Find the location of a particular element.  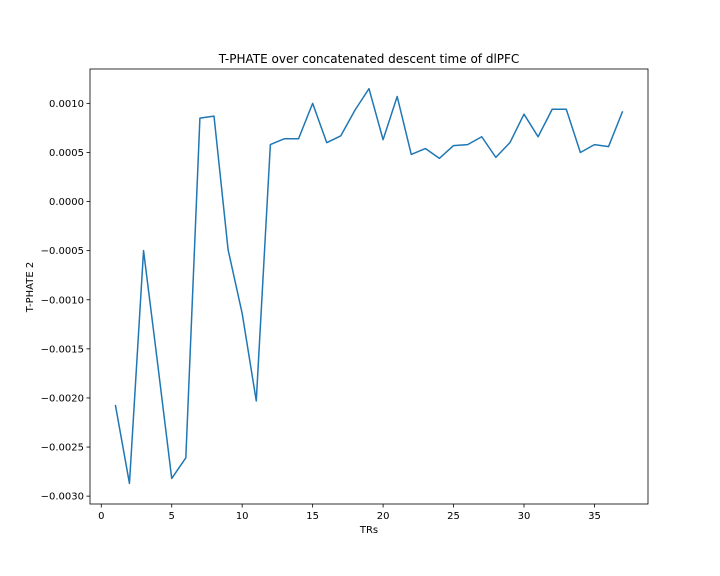

y-tick-label: 0.0005 is located at coordinates (66, 153).